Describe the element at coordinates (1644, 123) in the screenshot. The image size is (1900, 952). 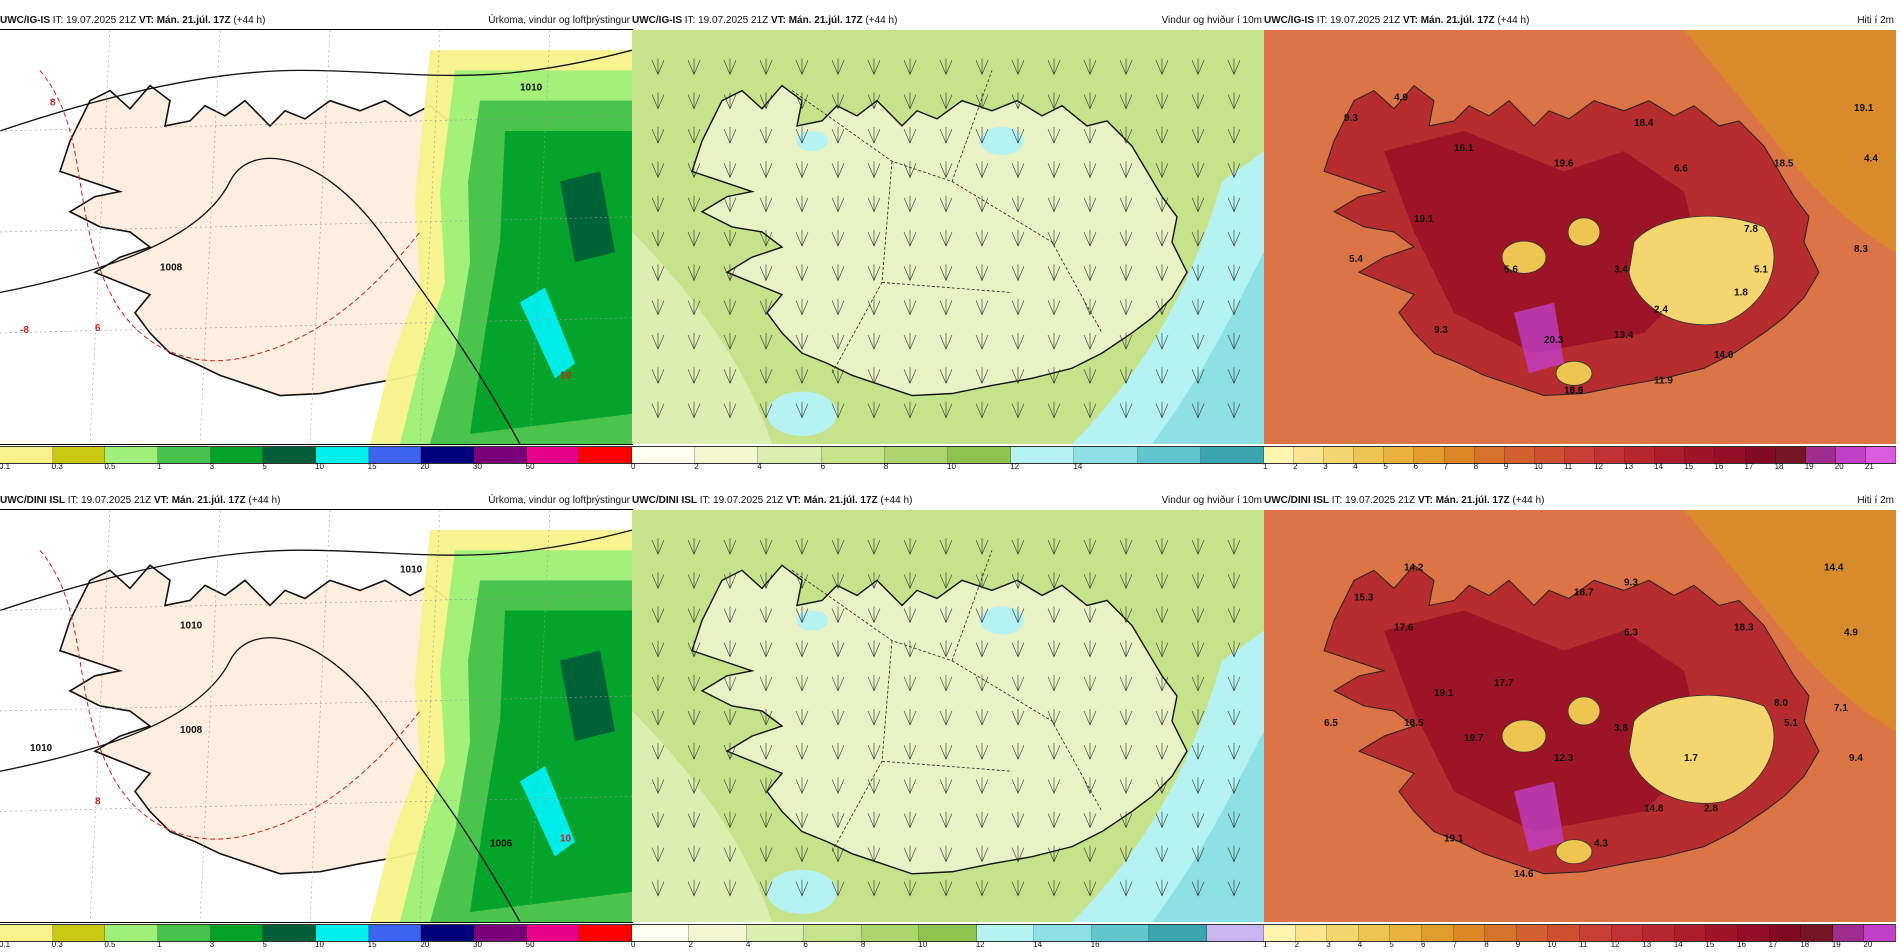
I see `map-value-label: 18.4` at that location.